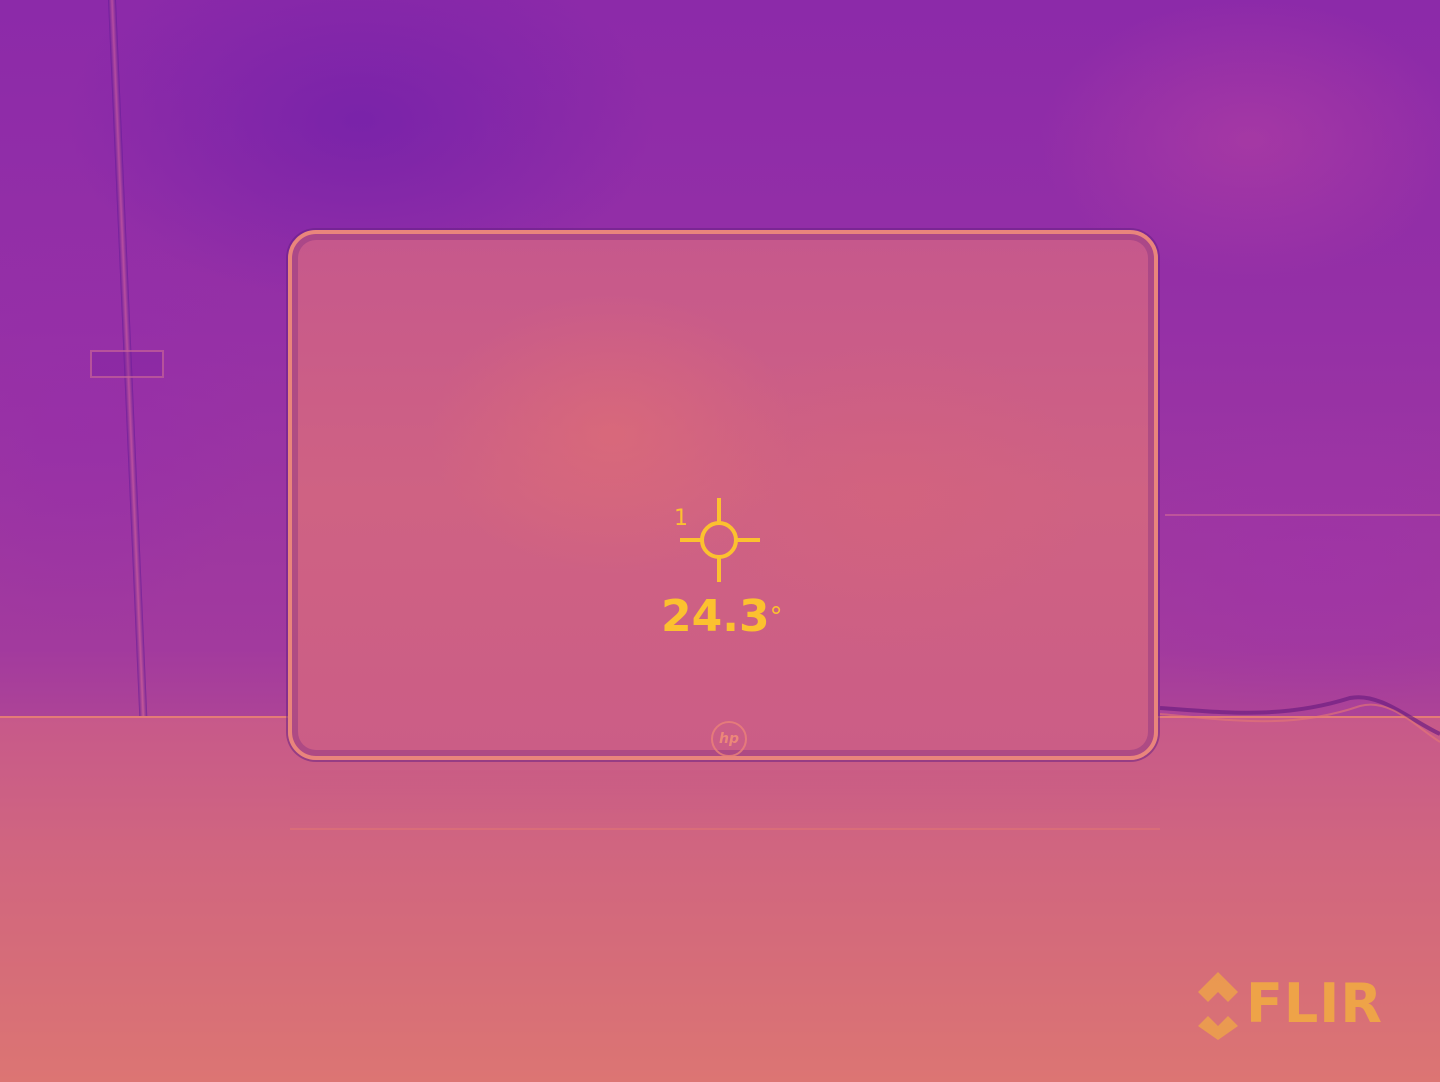 Image resolution: width=1440 pixels, height=1082 pixels. I want to click on temperature-value: 24.3, so click(715, 616).